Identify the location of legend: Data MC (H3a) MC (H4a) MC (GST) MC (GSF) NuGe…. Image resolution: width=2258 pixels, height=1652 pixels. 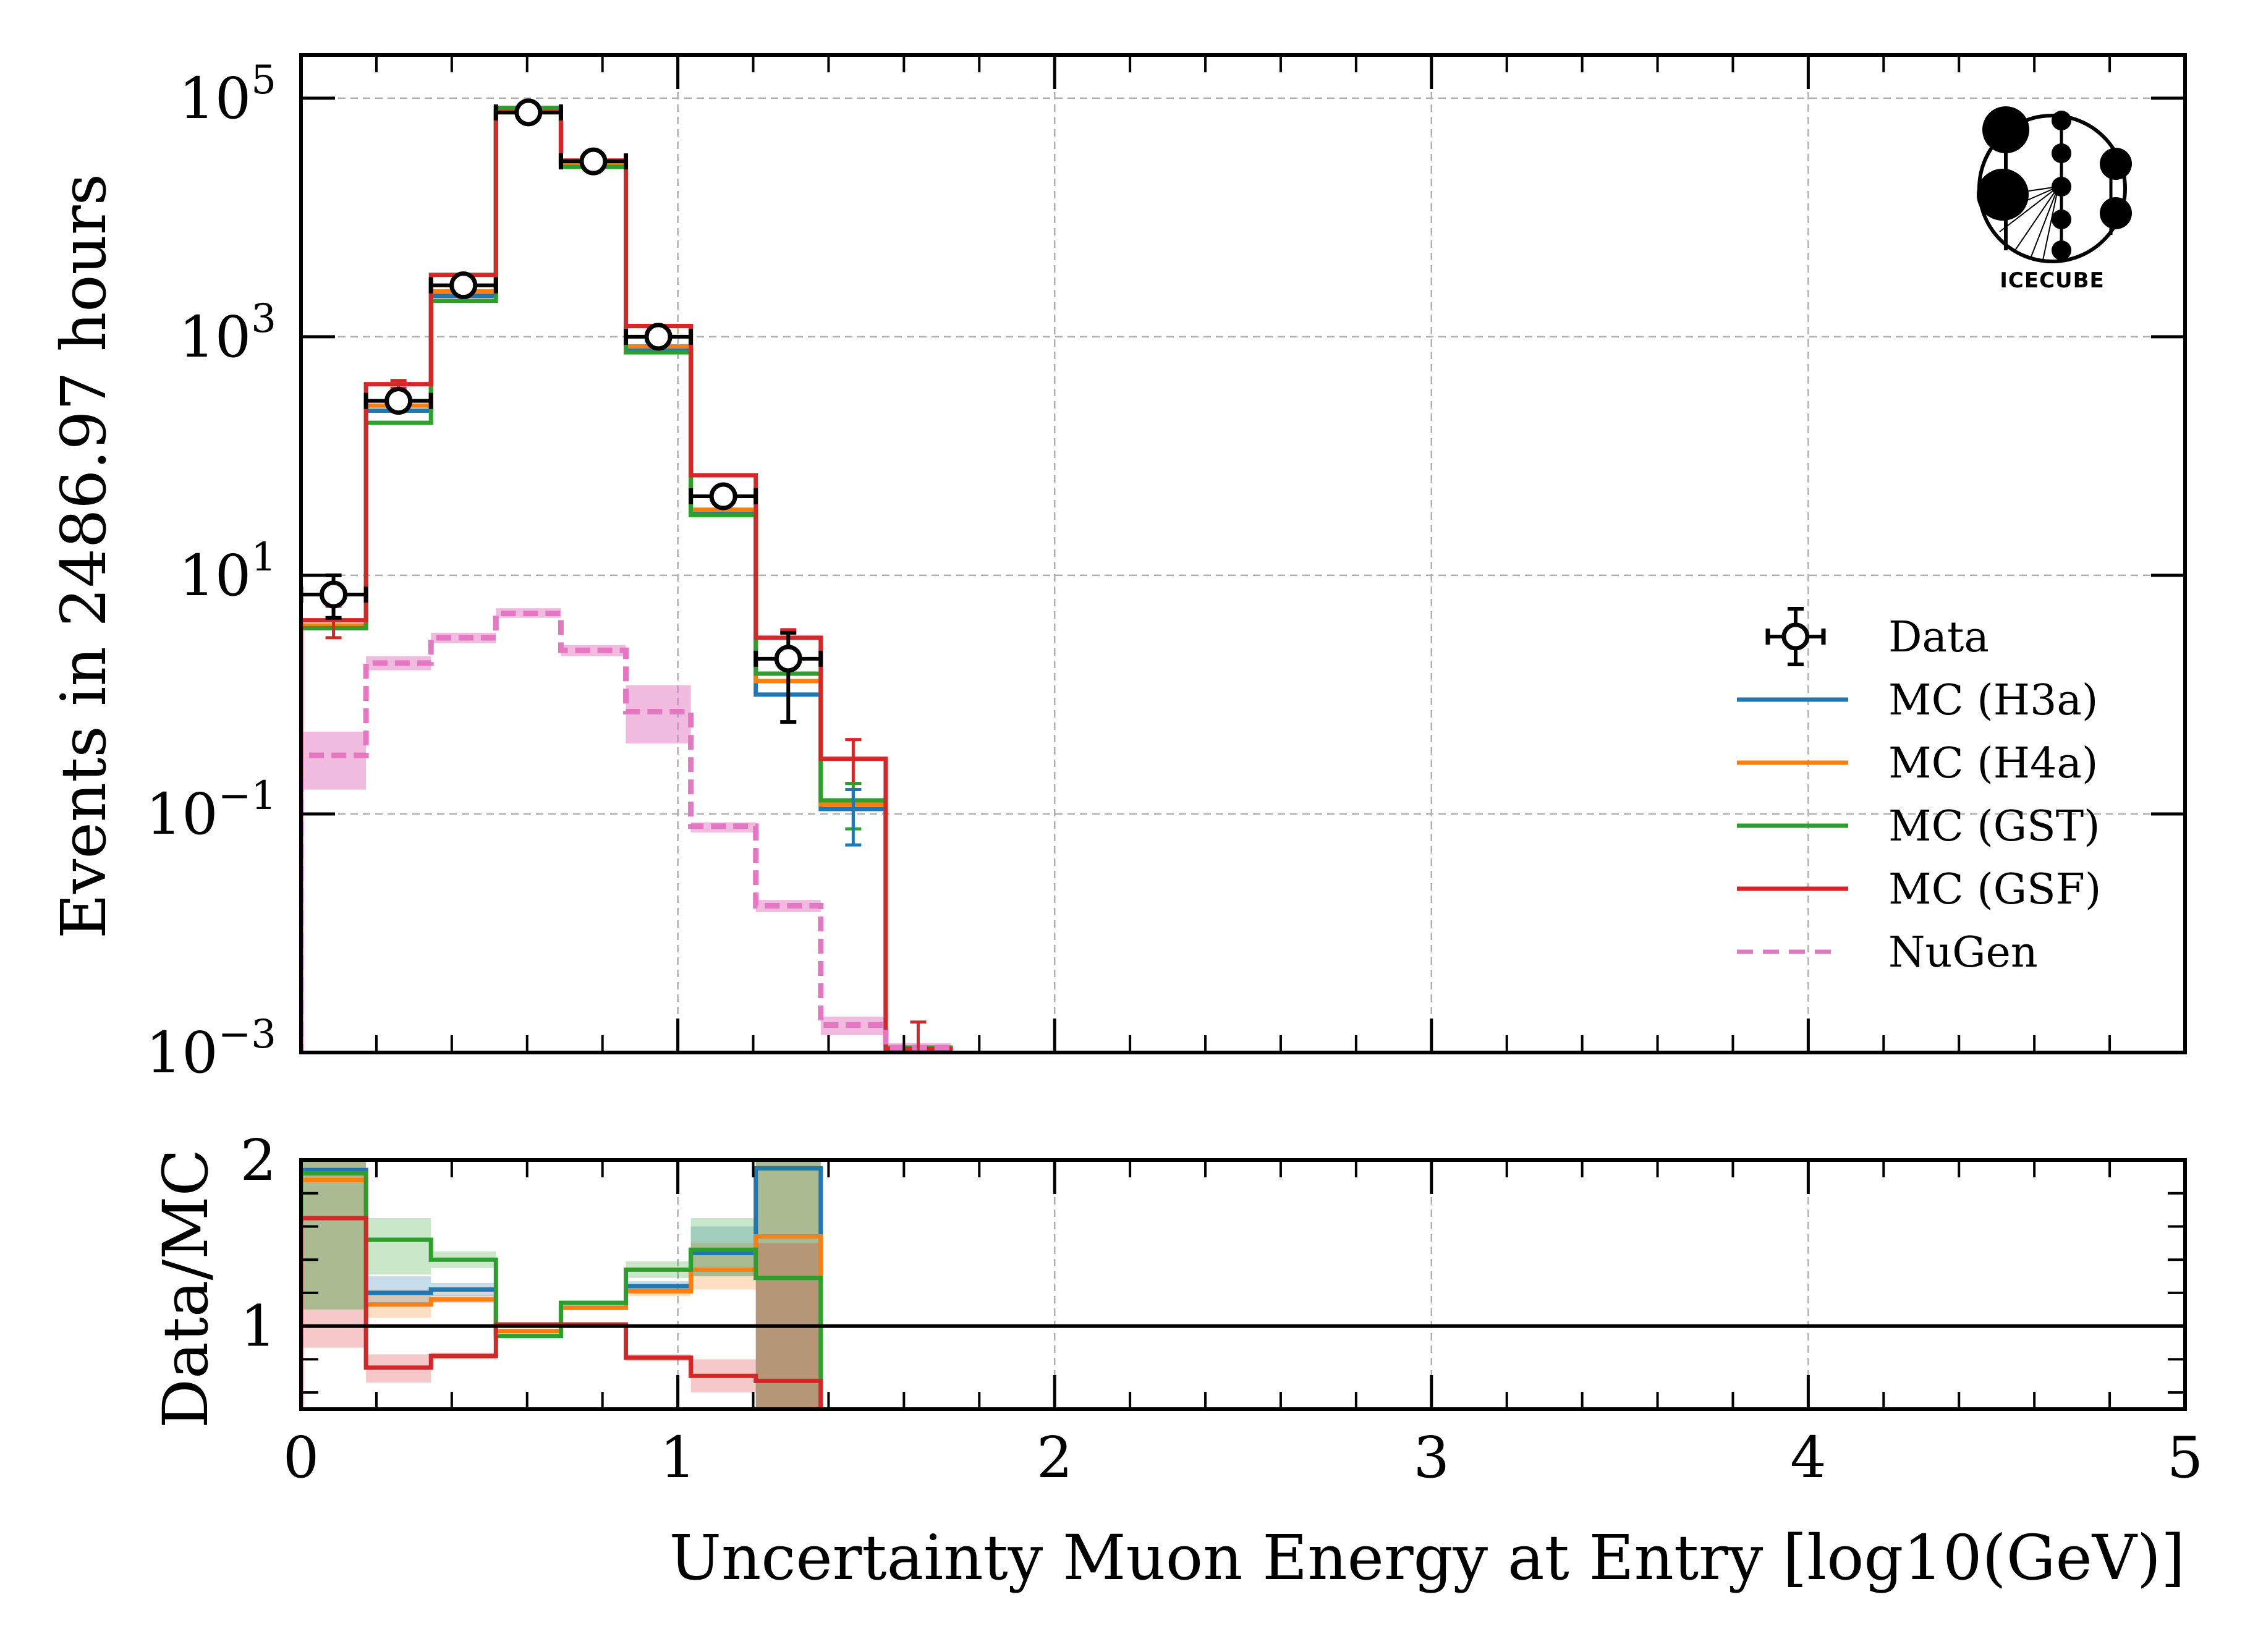
(1919, 792).